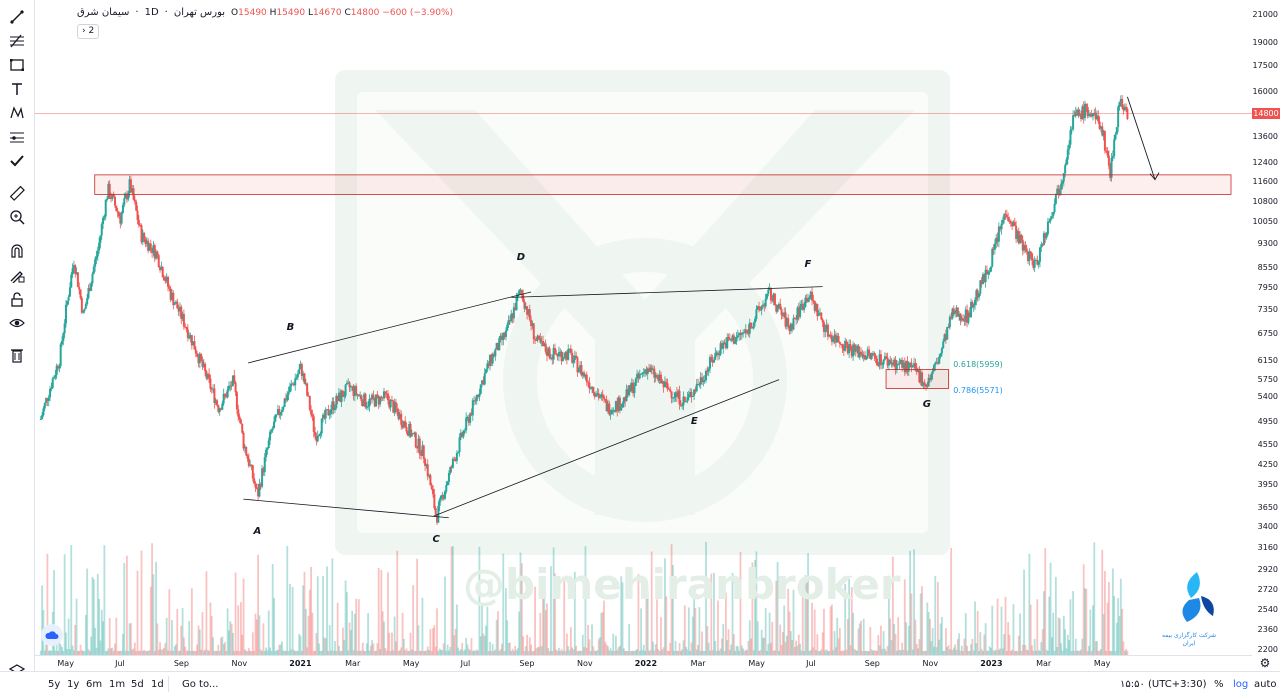  Describe the element at coordinates (808, 264) in the screenshot. I see `wave-label-f: F` at that location.